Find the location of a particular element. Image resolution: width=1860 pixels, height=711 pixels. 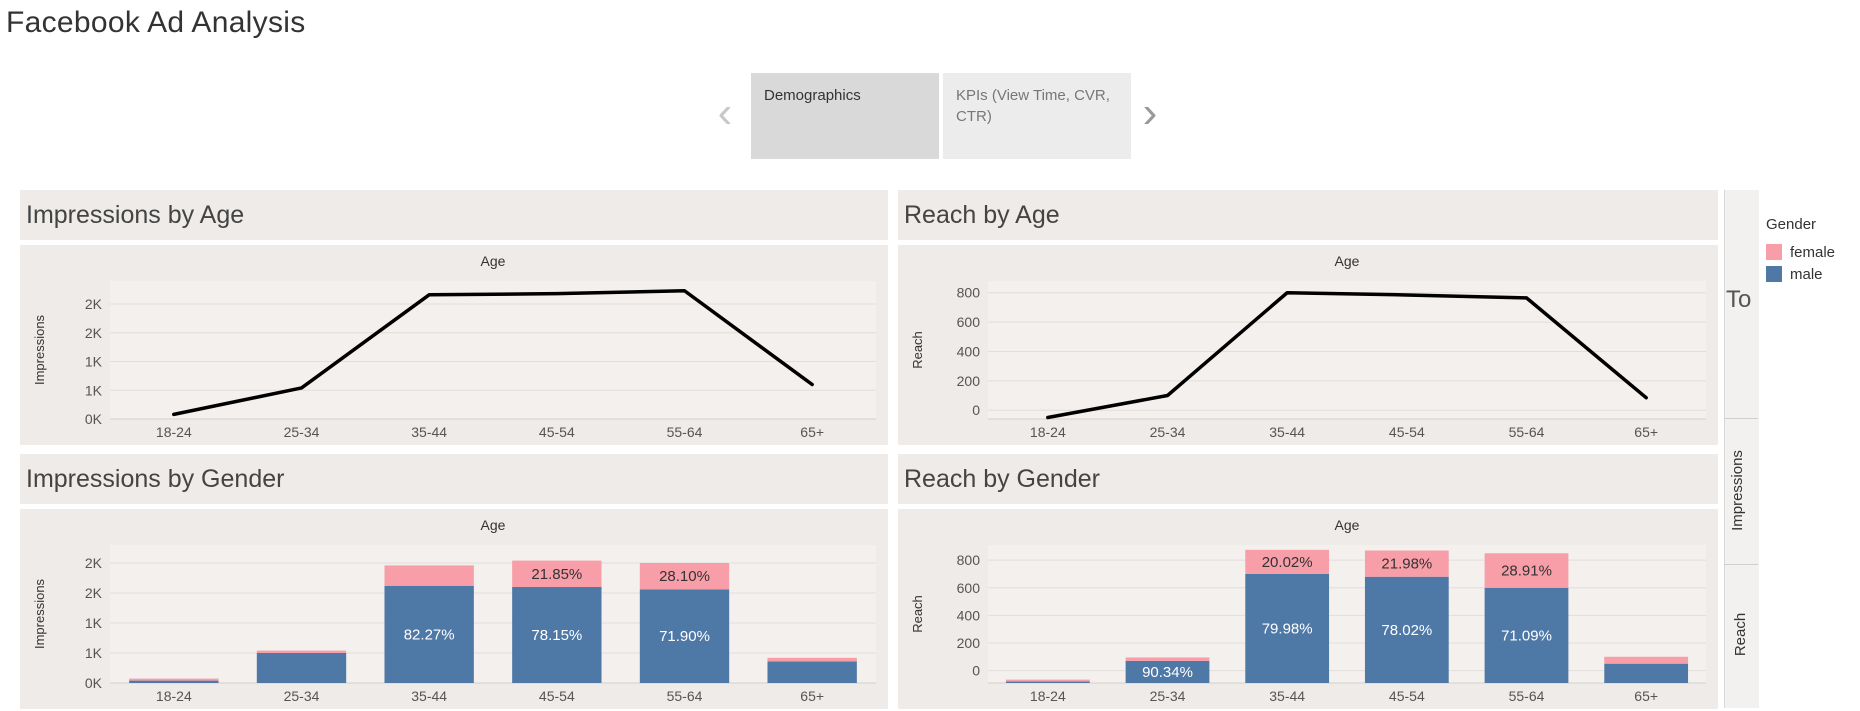

data-label-male: 79.98% is located at coordinates (1287, 628).